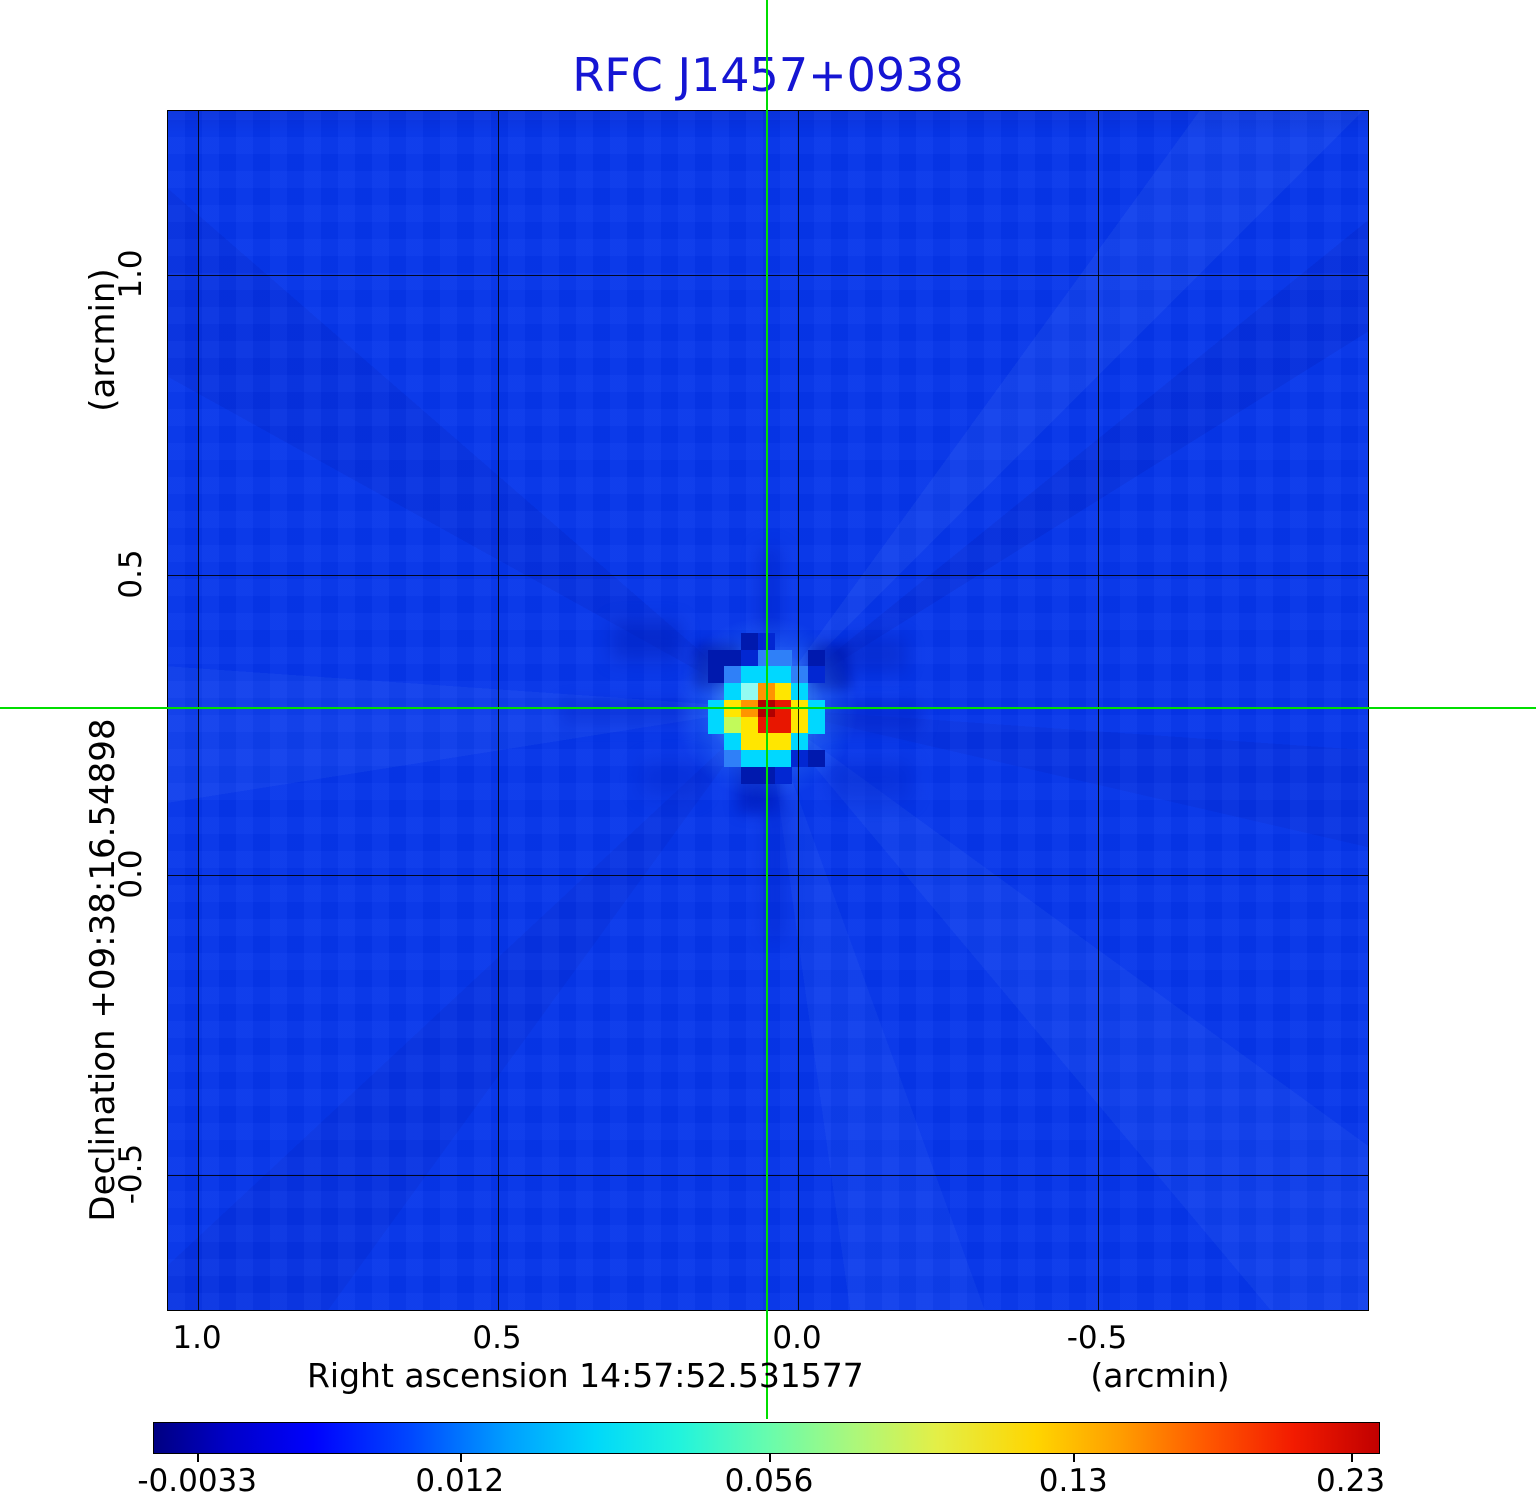  I want to click on colorbar-tick-label: 0.13, so click(1073, 1481).